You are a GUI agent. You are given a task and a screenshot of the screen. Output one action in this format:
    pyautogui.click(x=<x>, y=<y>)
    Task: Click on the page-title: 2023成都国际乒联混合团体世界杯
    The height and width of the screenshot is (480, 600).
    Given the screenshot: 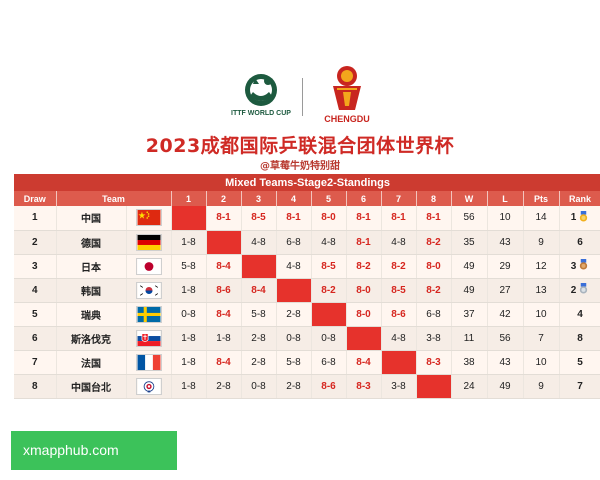 What is the action you would take?
    pyautogui.click(x=300, y=146)
    